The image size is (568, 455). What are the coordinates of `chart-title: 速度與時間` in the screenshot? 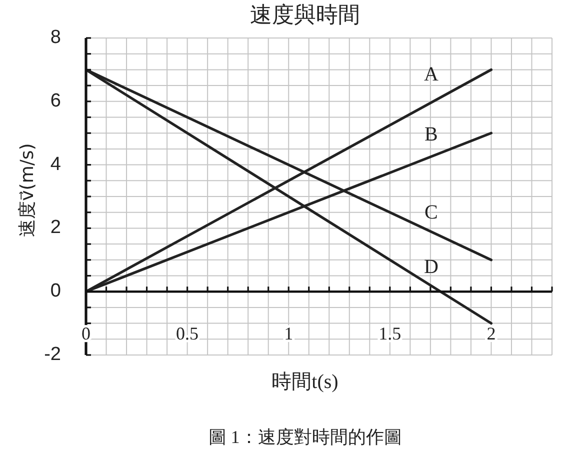 It's located at (305, 15).